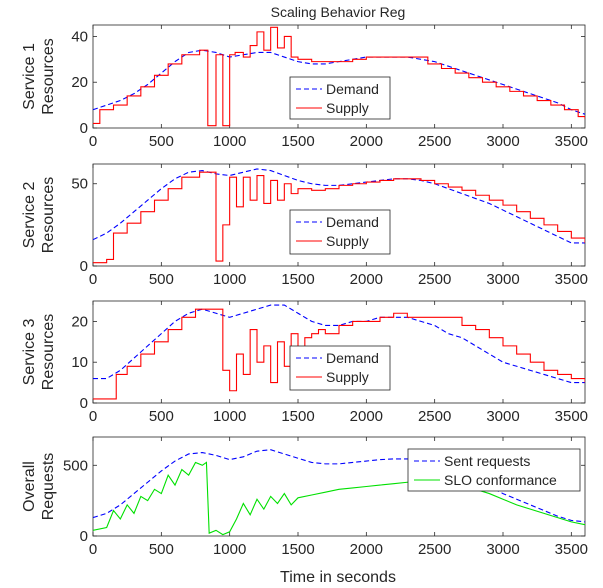  What do you see at coordinates (39, 352) in the screenshot?
I see `y-axis-label: Service 3 Resources` at bounding box center [39, 352].